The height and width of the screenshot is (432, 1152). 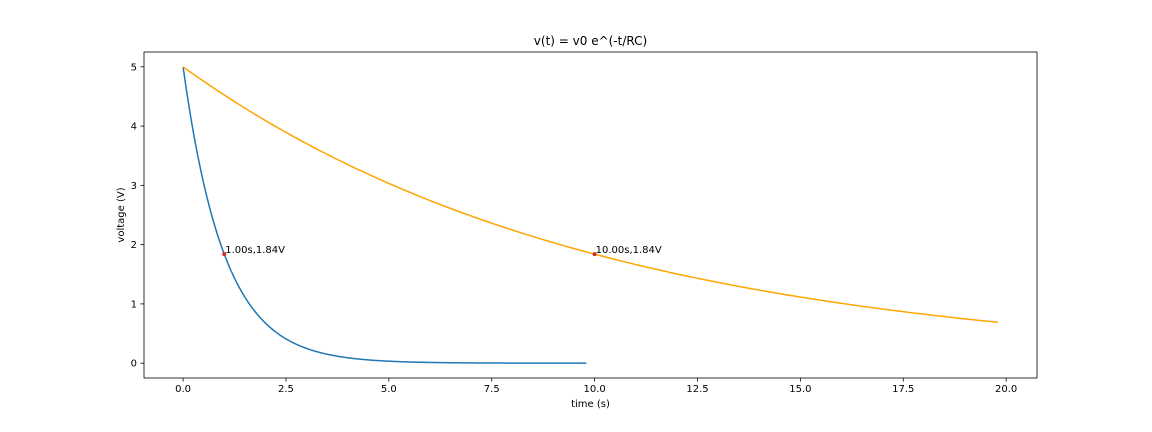 What do you see at coordinates (255, 250) in the screenshot?
I see `marker-label: 1.00s,1.84V` at bounding box center [255, 250].